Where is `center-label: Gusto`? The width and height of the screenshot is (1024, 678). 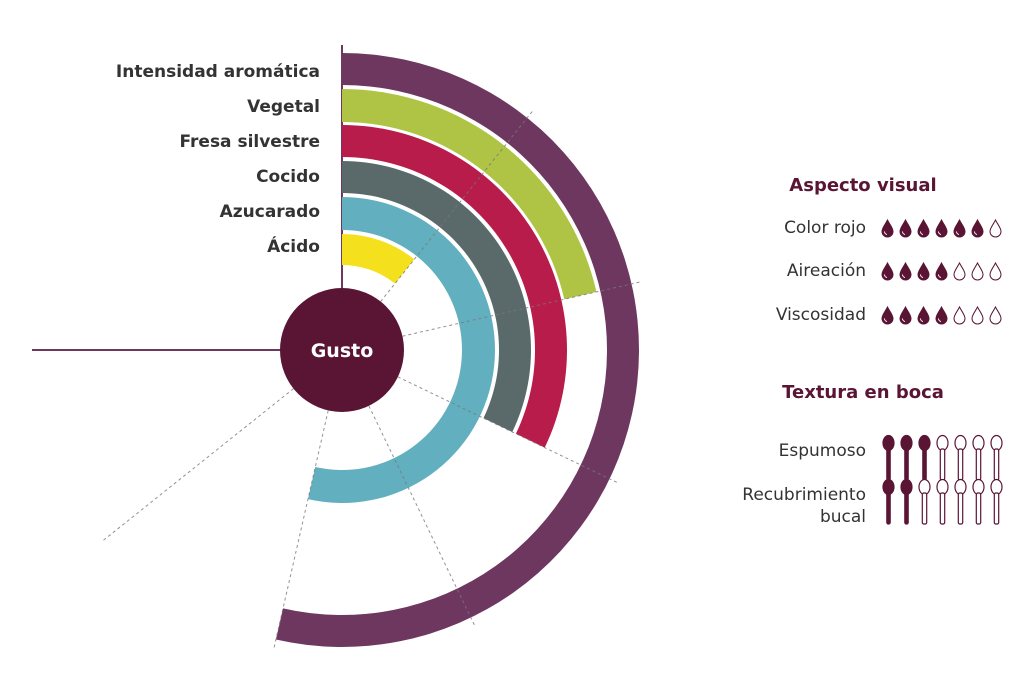 center-label: Gusto is located at coordinates (342, 351).